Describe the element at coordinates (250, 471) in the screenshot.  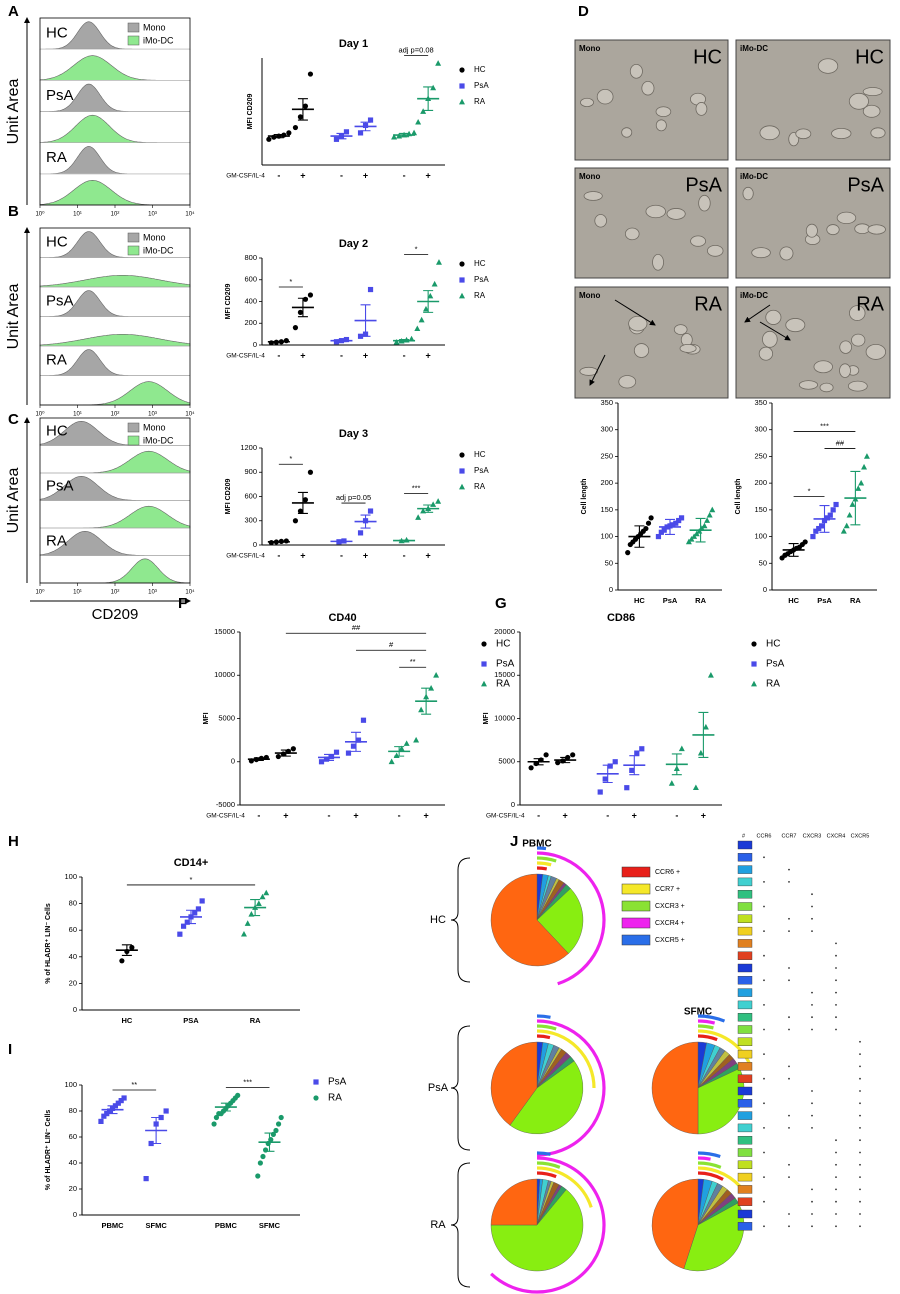
I see `y-tick-label: 900` at that location.